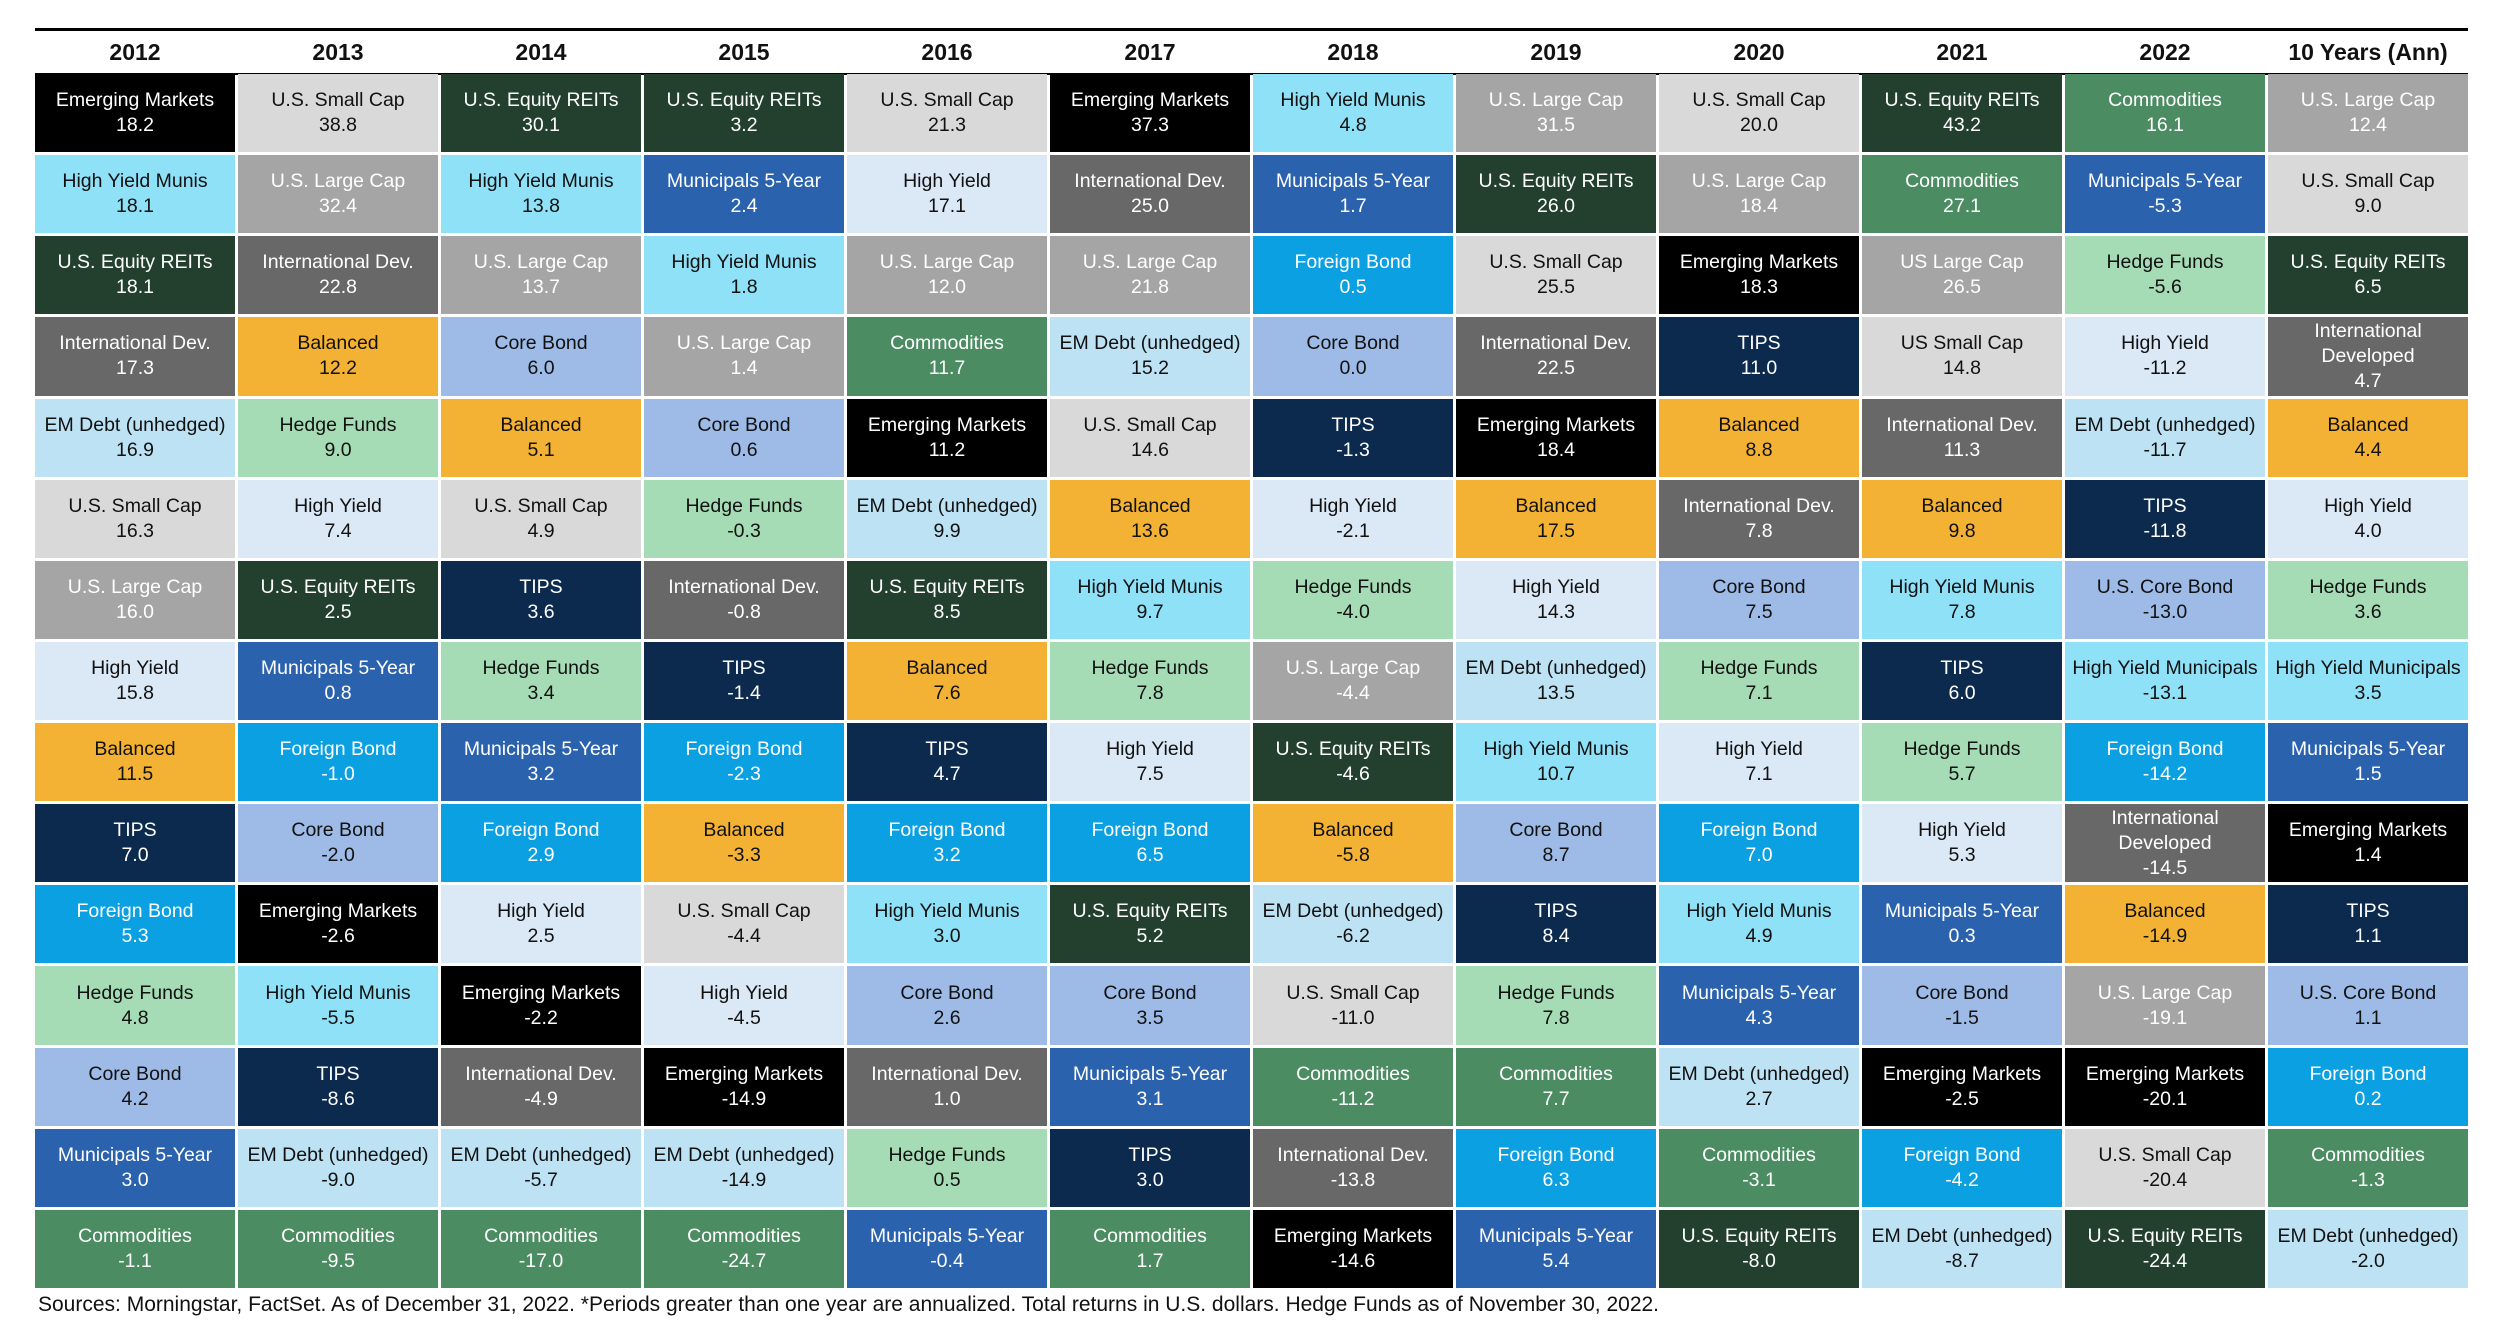  I want to click on return-value: -2.0, so click(2368, 1260).